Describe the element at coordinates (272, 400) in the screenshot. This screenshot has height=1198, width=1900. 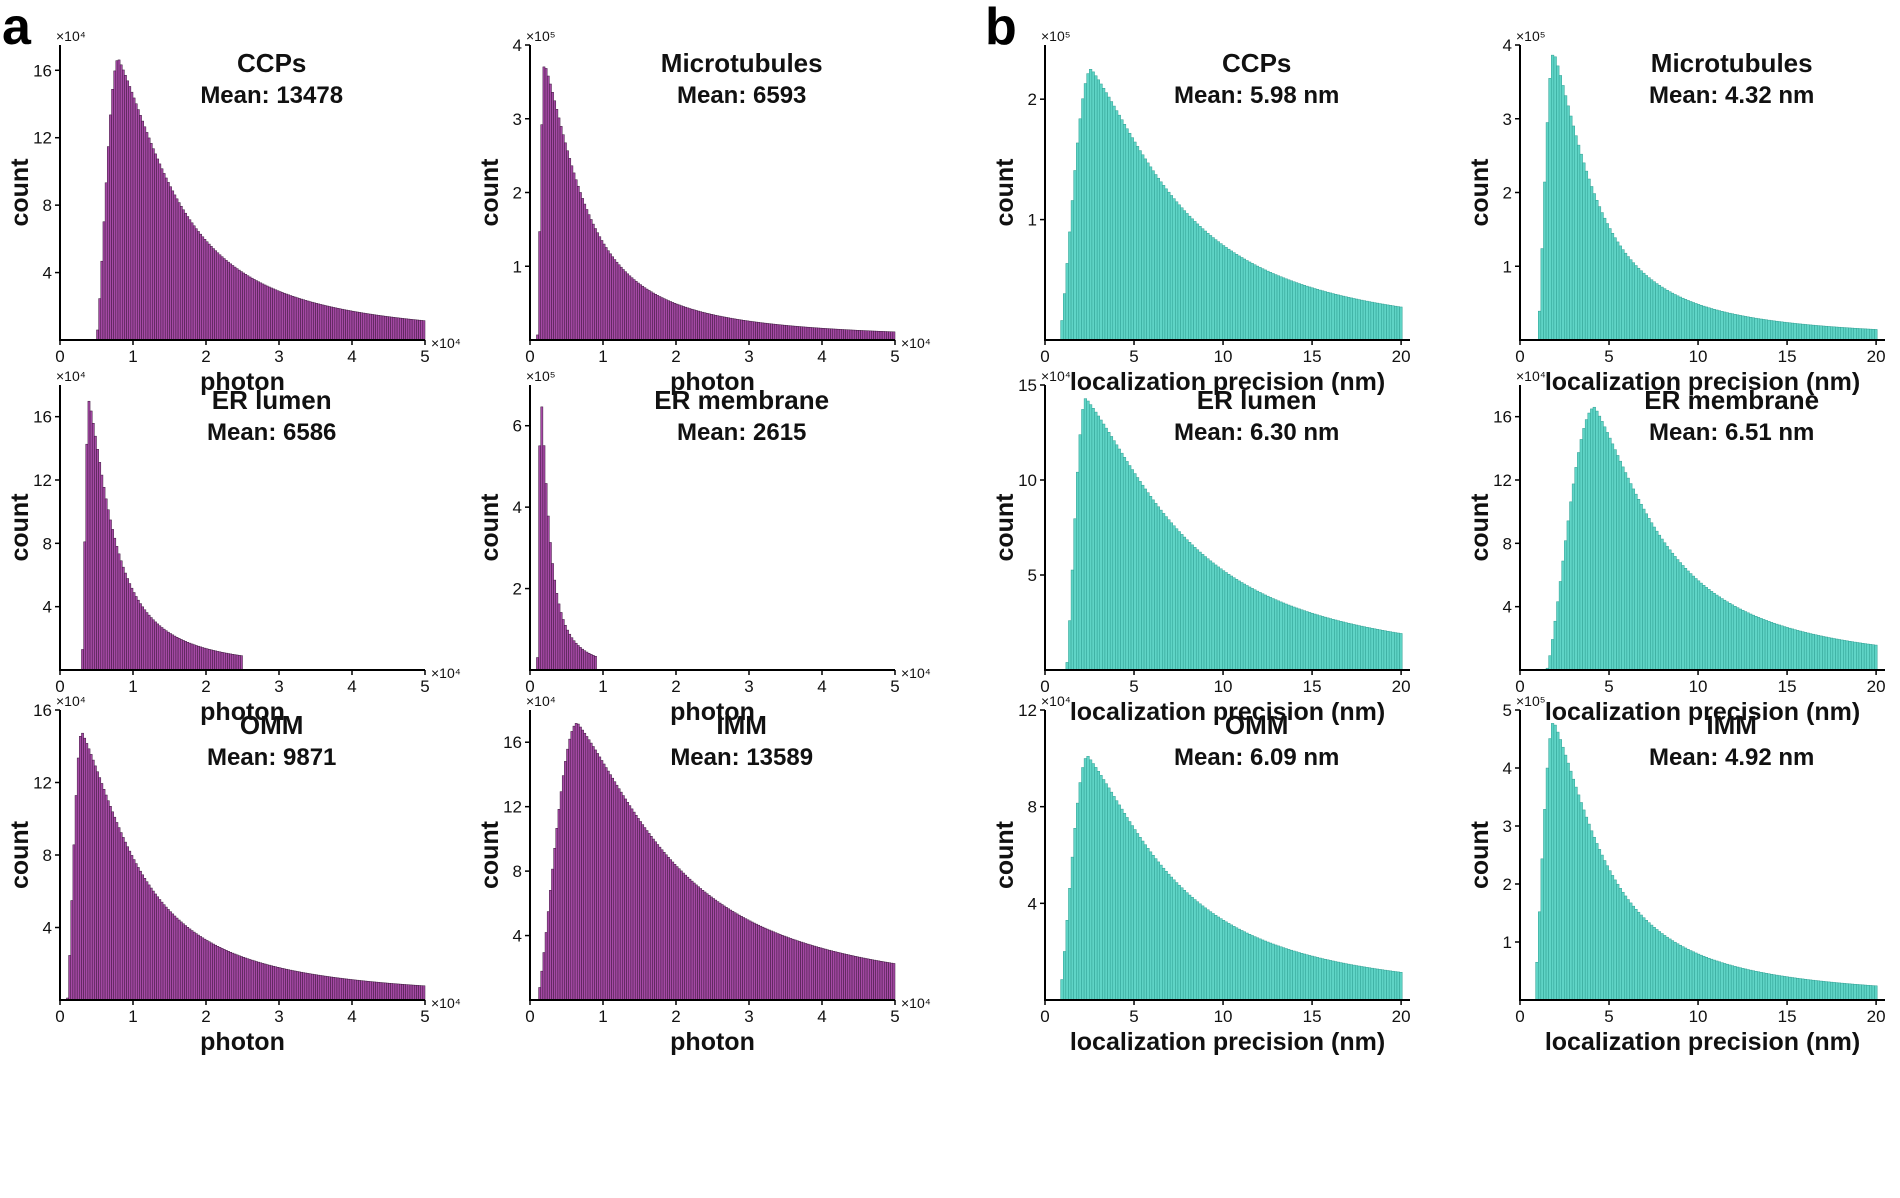
I see `chart-title: ER lumen` at that location.